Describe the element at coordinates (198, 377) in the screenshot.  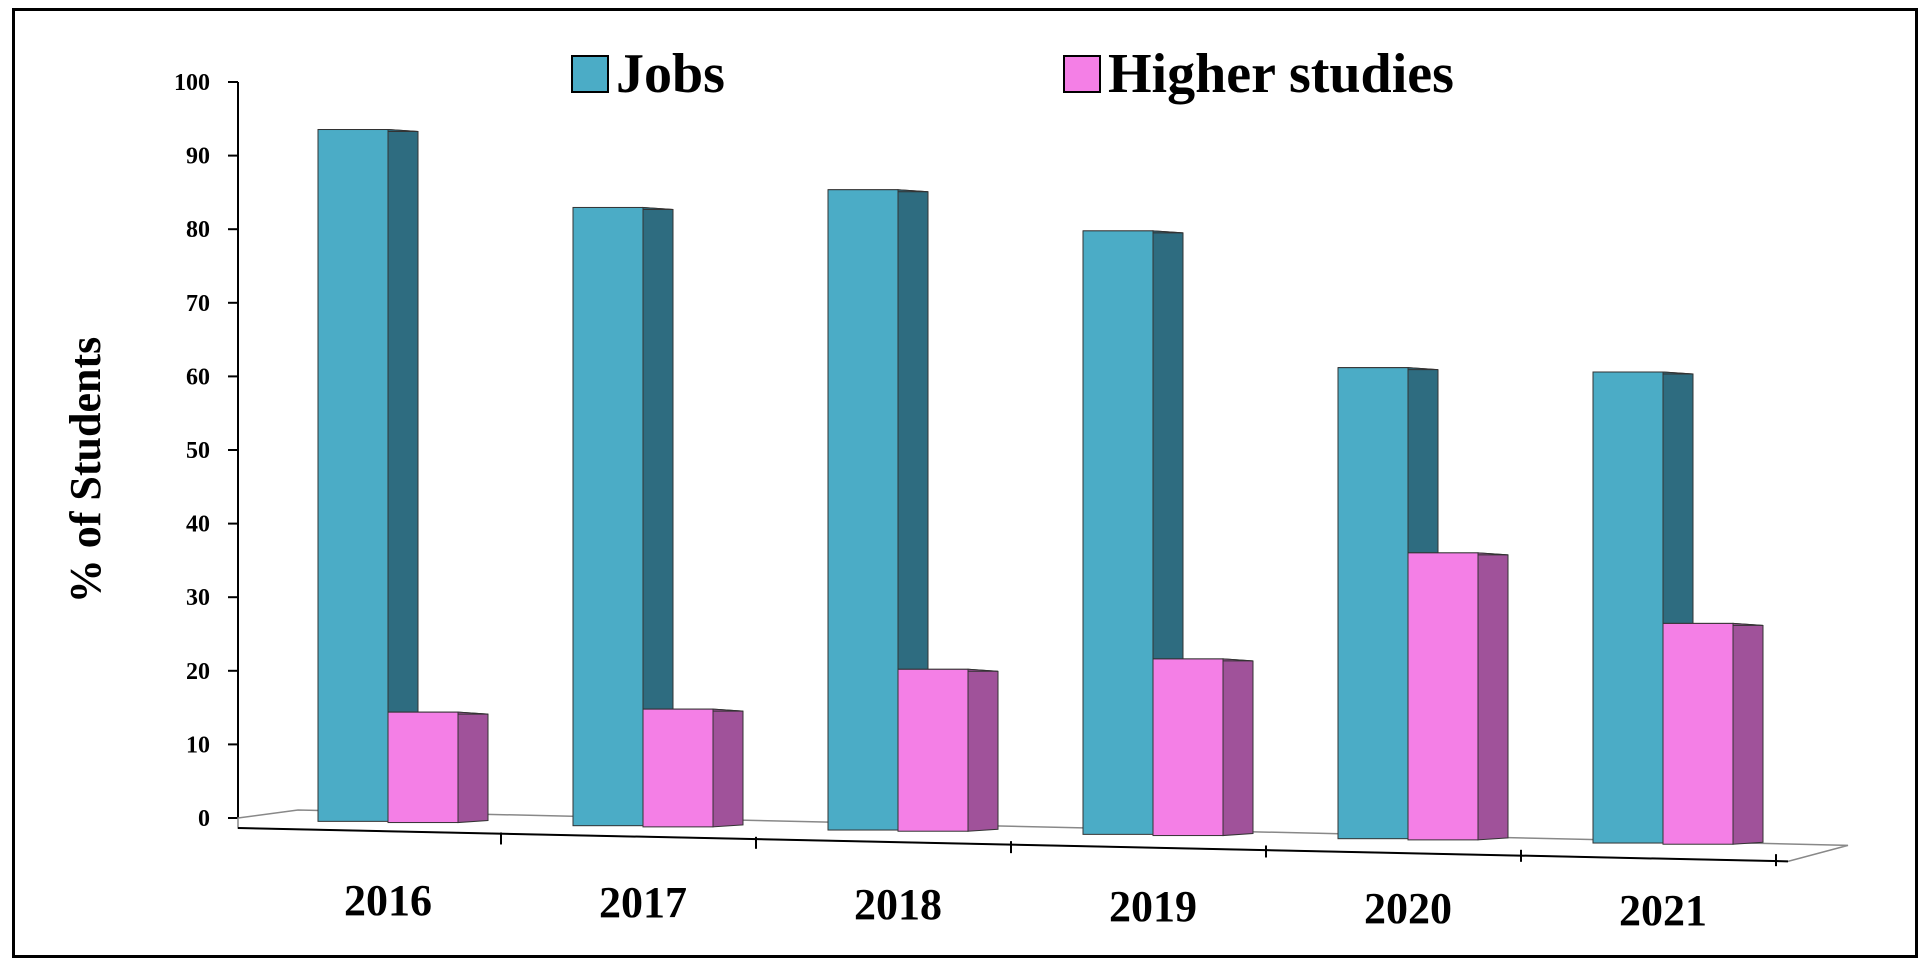
I see `y-tick-label: 60` at that location.